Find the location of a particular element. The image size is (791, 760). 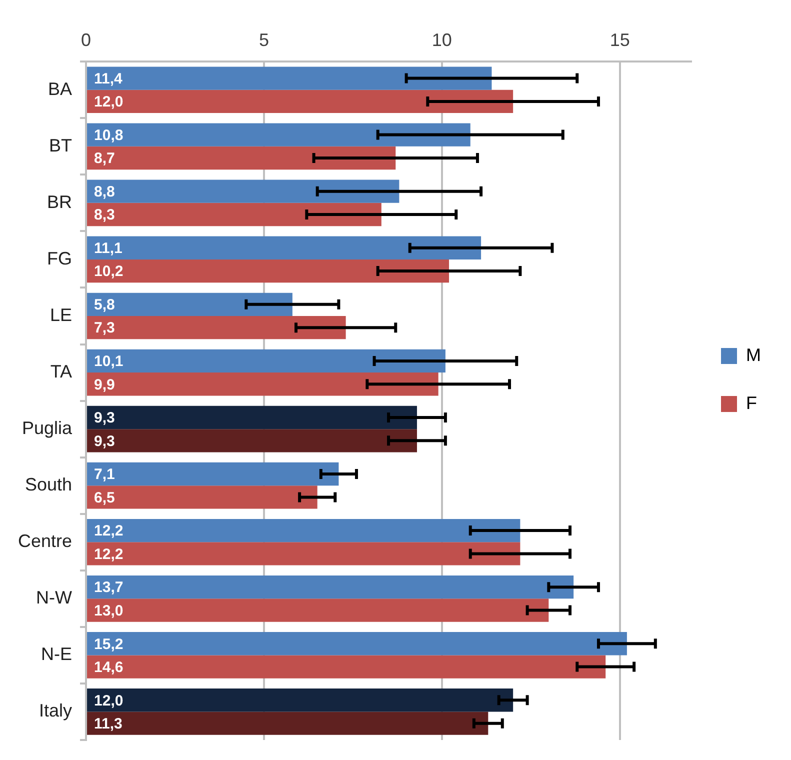

y-tick-label: N-E is located at coordinates (56, 654).